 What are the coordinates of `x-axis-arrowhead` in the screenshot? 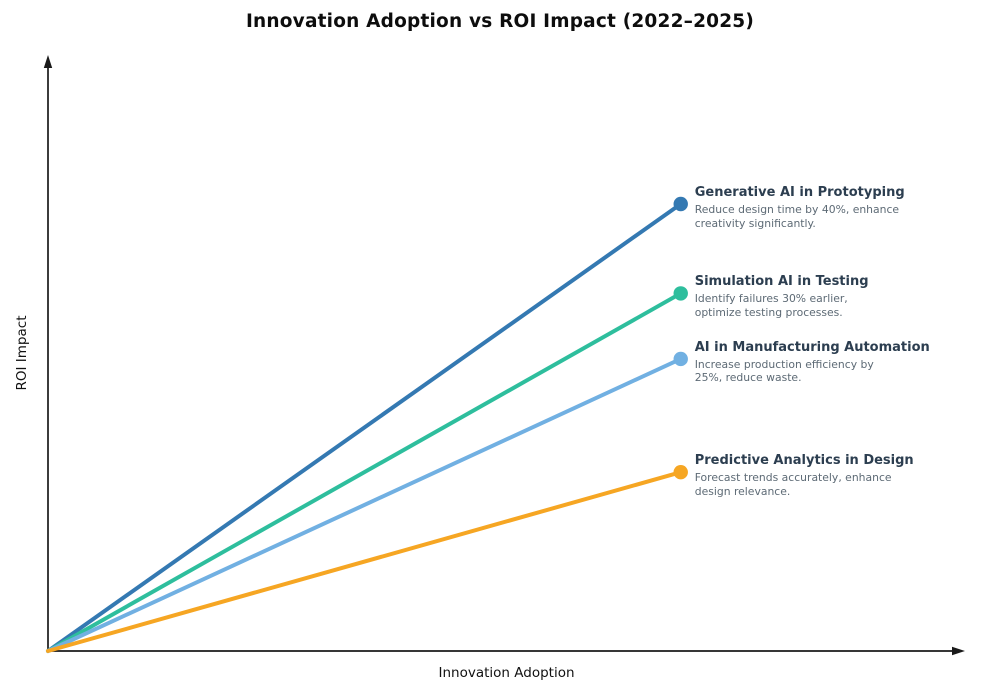 It's located at (958, 651).